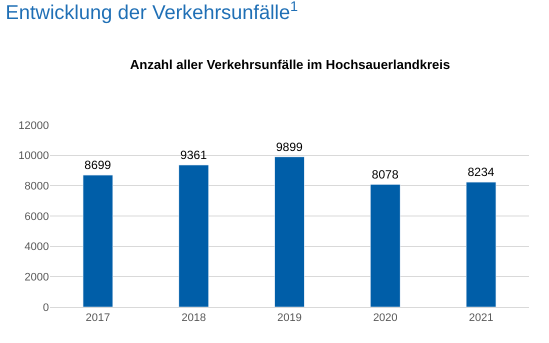 The width and height of the screenshot is (549, 343). What do you see at coordinates (36, 247) in the screenshot?
I see `y-tick-label: 4000` at bounding box center [36, 247].